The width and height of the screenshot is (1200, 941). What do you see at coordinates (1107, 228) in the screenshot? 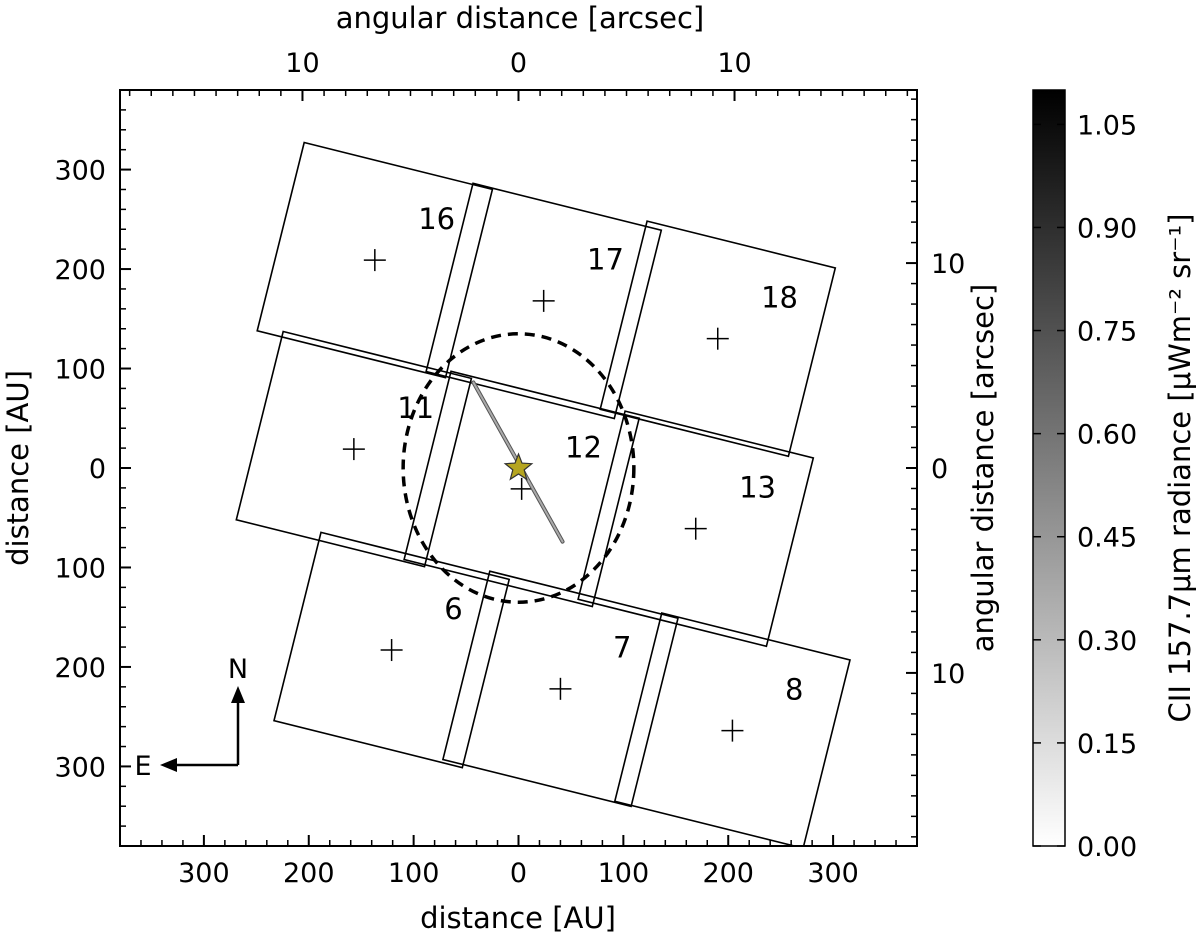
I see `colorbar-tick-label: 0.90` at bounding box center [1107, 228].